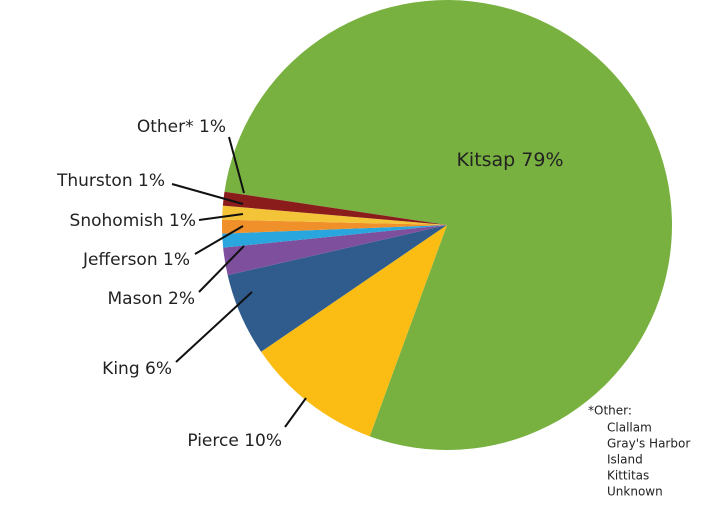 This screenshot has height=514, width=706. I want to click on slice-label: Other* 1%, so click(181, 127).